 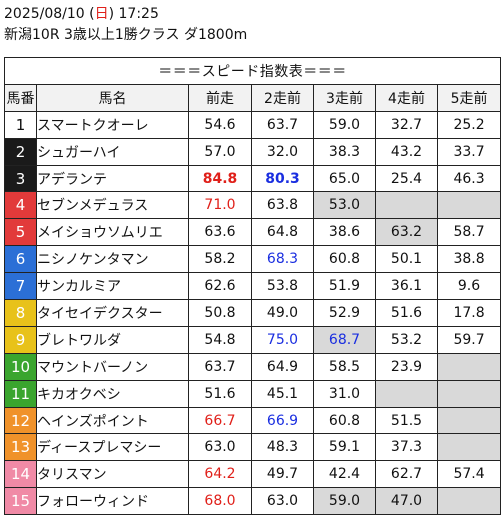 I want to click on speed-index-cell: 53.0, so click(x=344, y=205).